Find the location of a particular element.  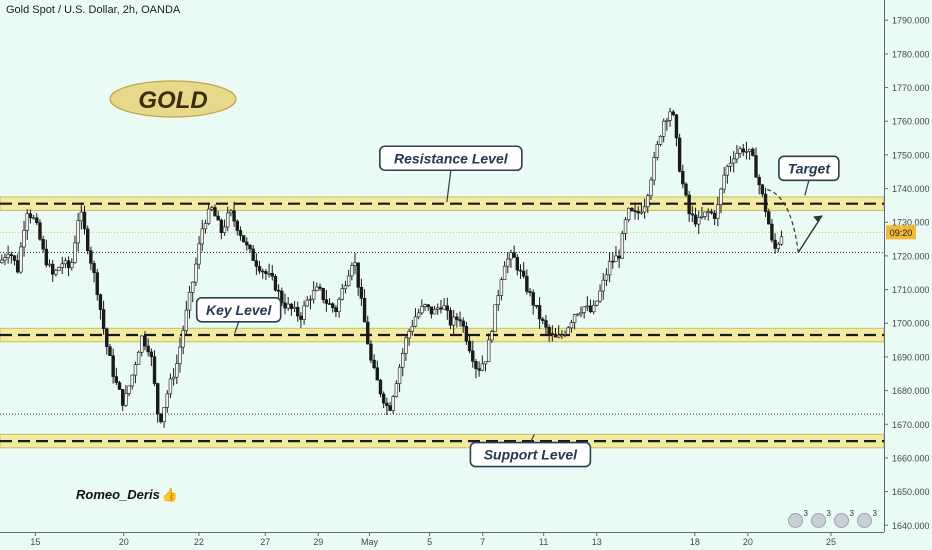

callout-label: Key Level is located at coordinates (239, 310).